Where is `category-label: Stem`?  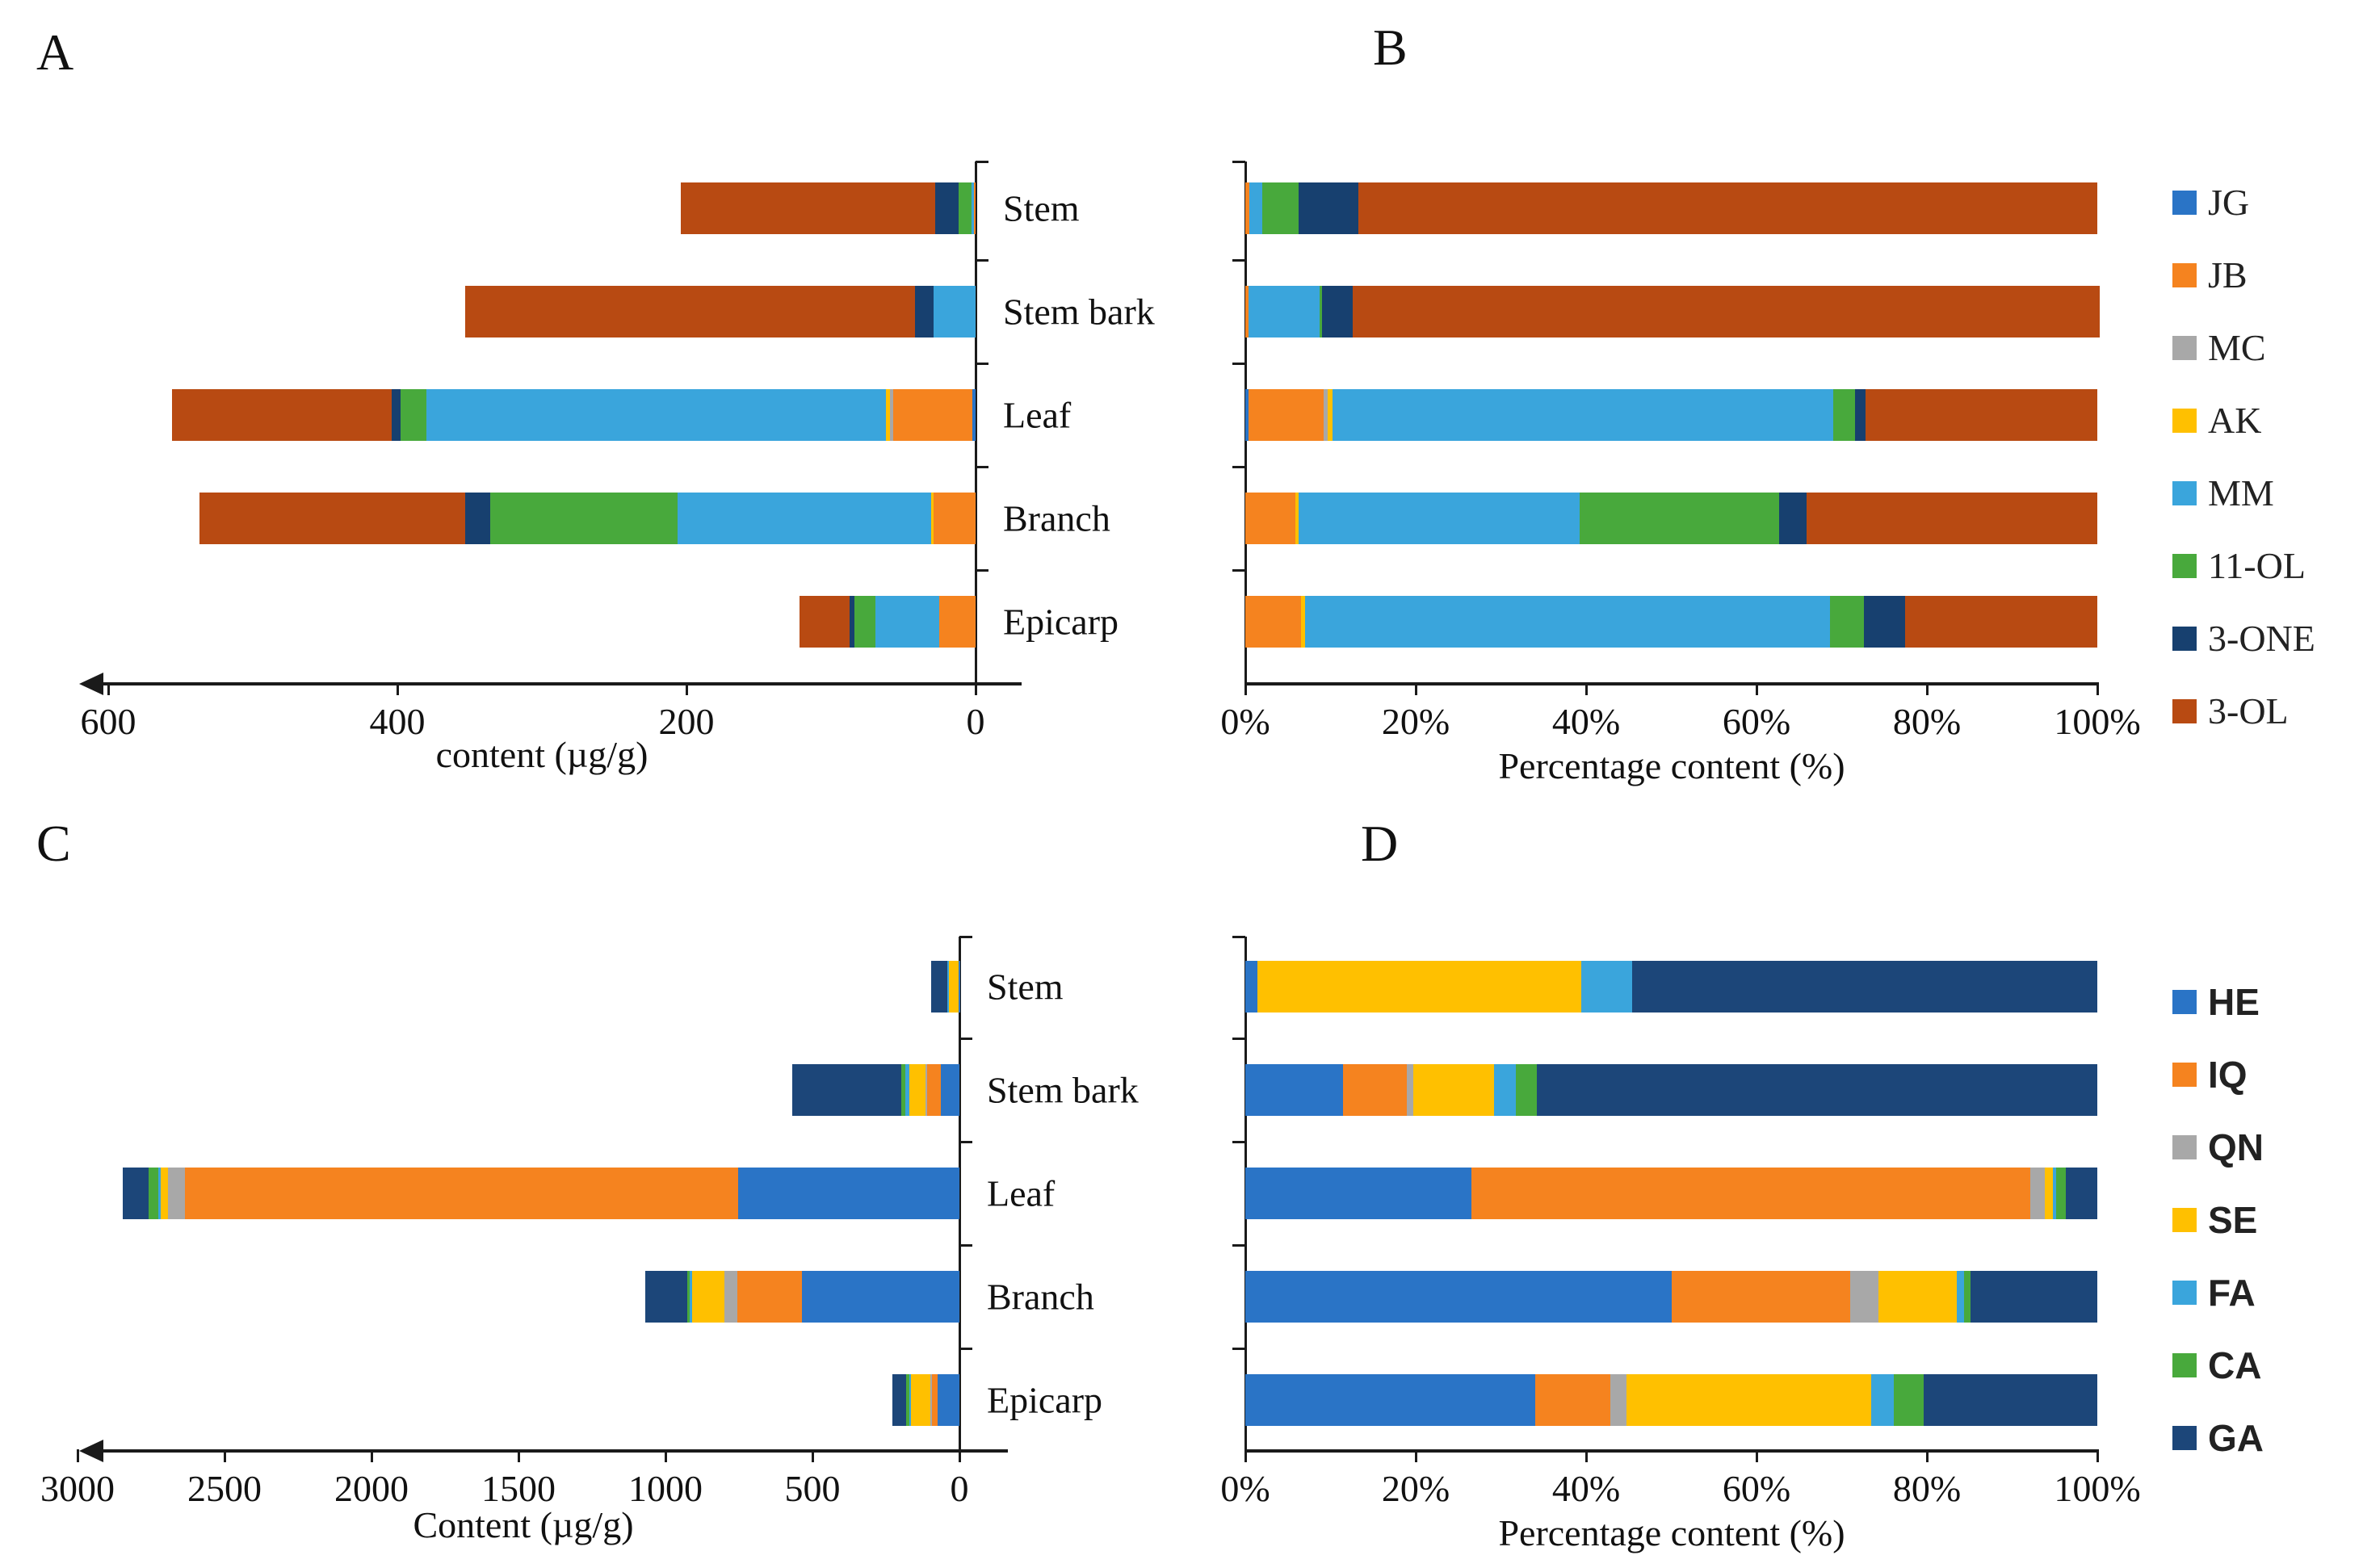 category-label: Stem is located at coordinates (1025, 987).